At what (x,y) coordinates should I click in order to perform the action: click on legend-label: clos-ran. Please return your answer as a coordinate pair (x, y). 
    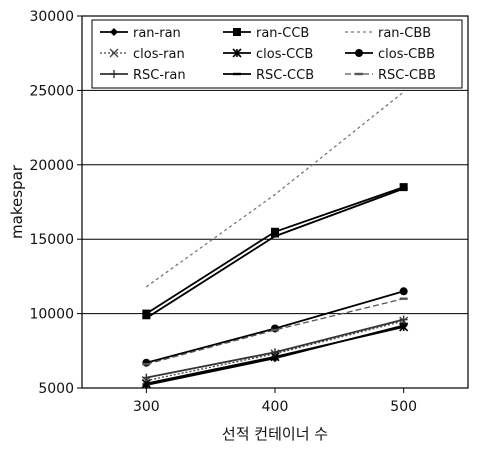
    Looking at the image, I should click on (159, 54).